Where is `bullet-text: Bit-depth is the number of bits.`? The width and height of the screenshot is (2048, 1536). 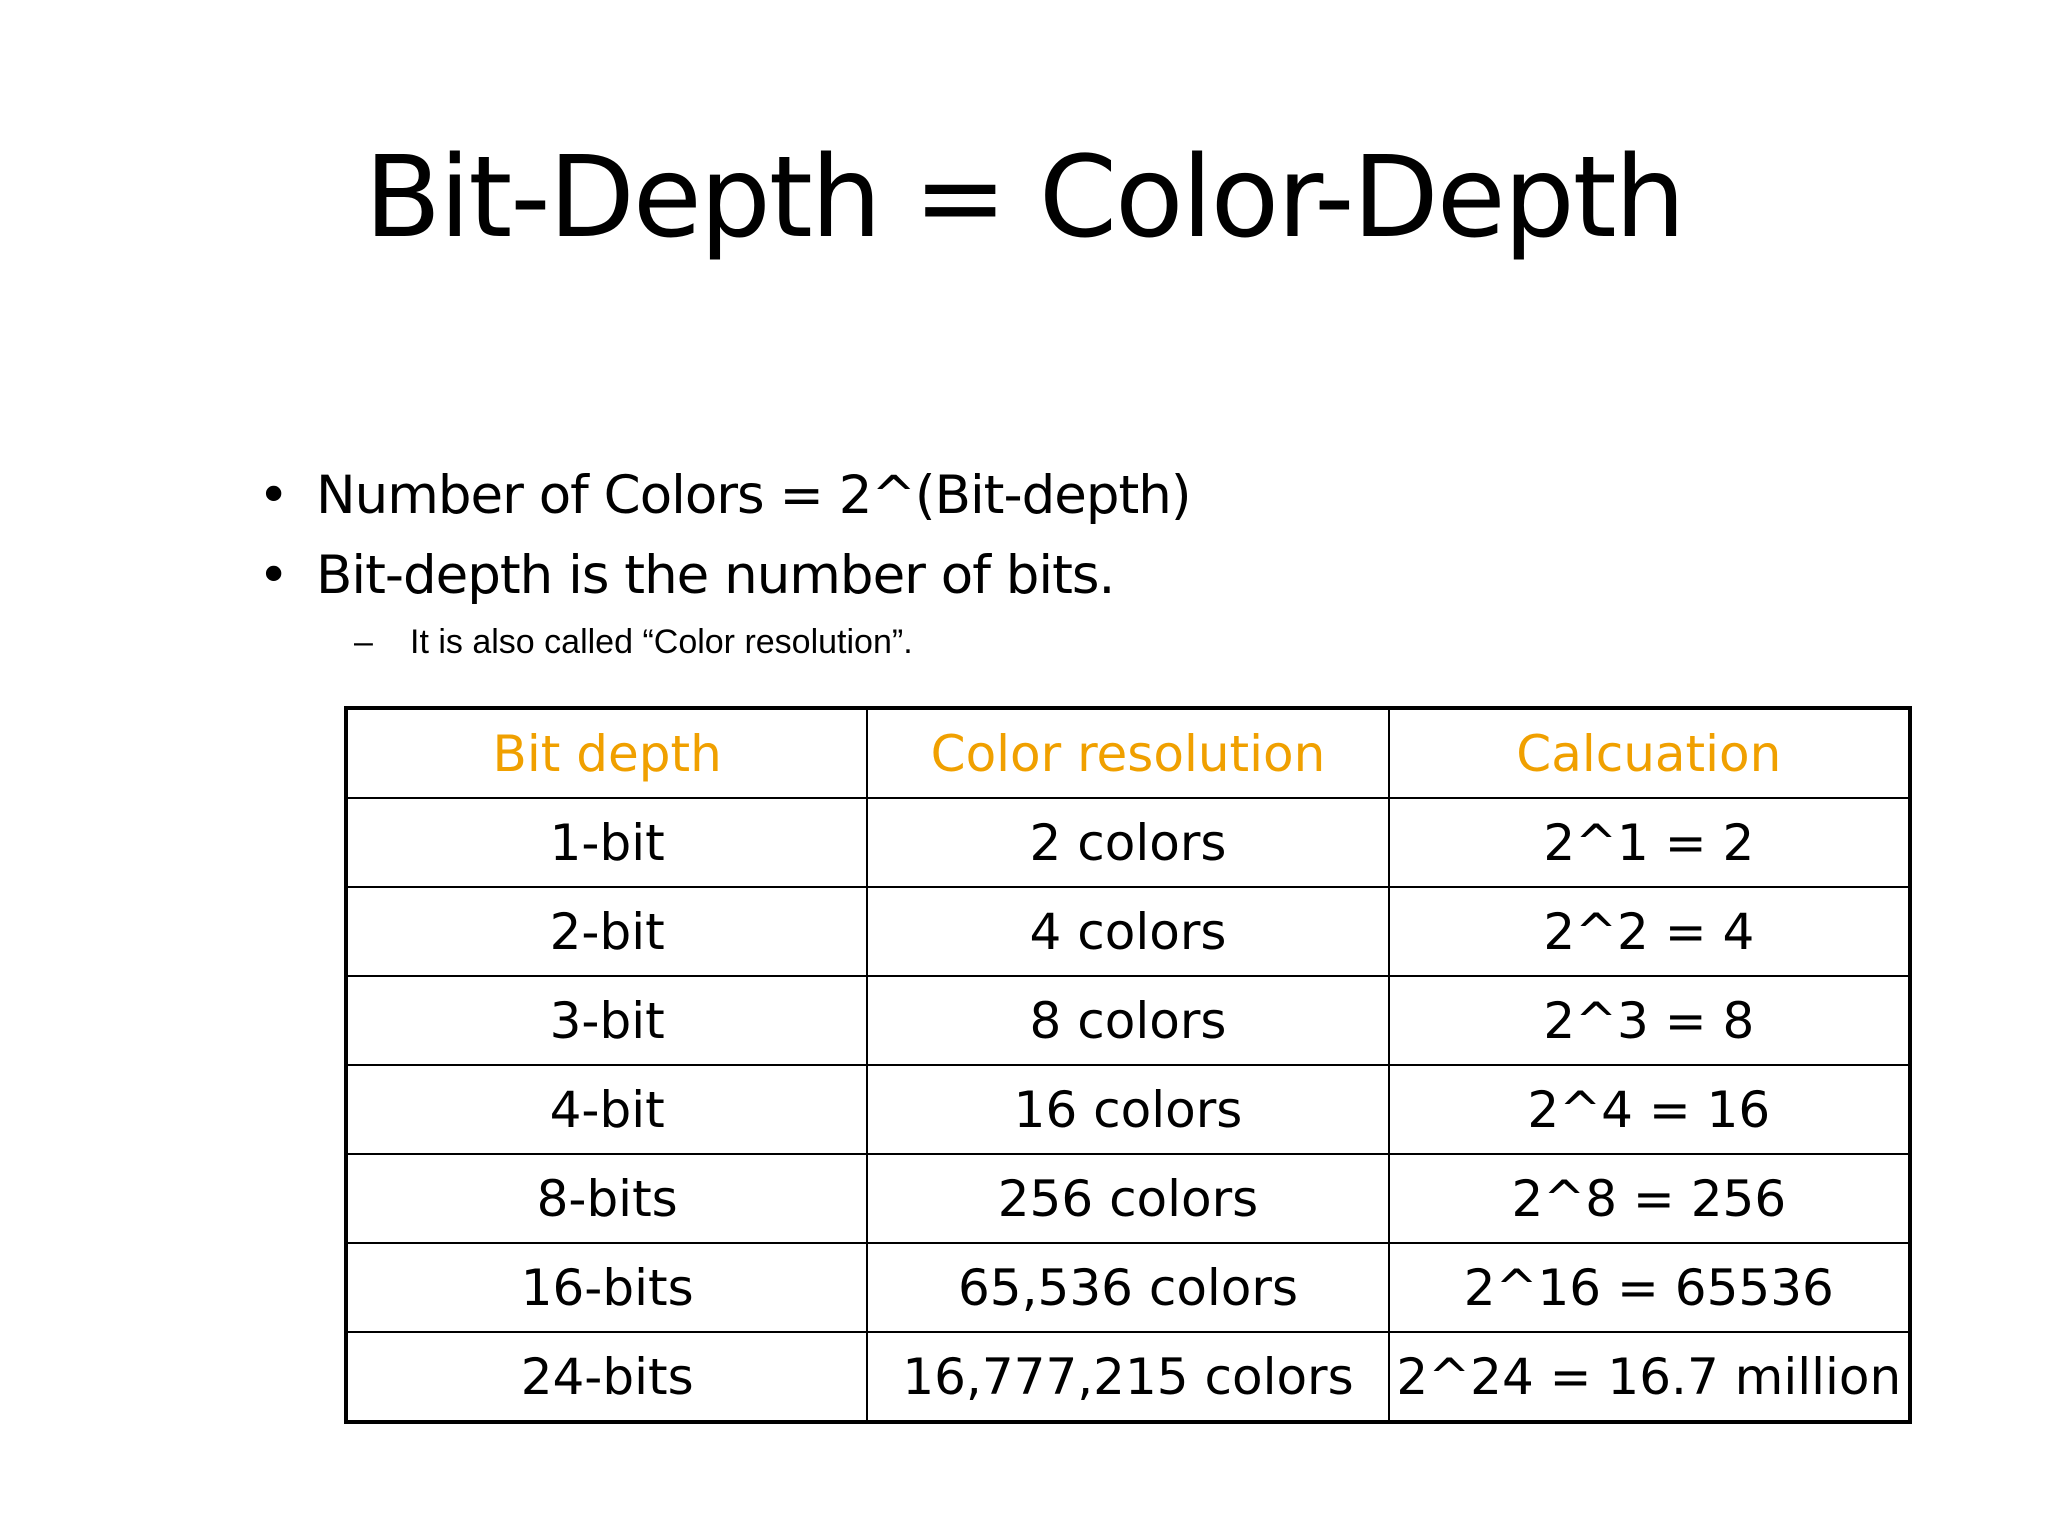
bullet-text: Bit-depth is the number of bits. is located at coordinates (715, 575).